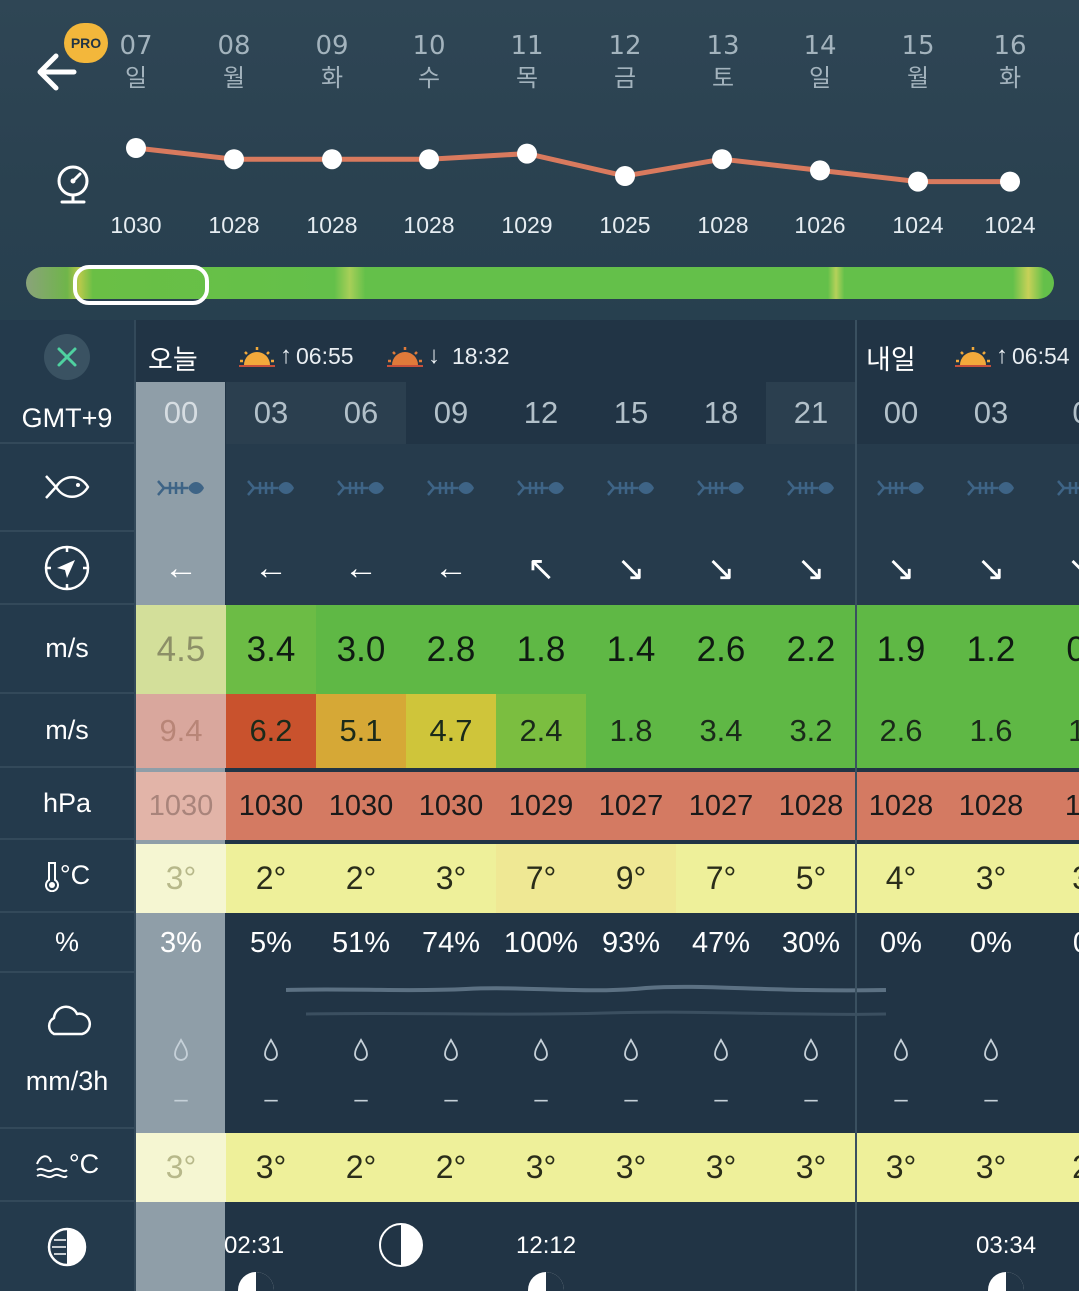 The image size is (1079, 1291). I want to click on day-tab: 11 목, so click(527, 62).